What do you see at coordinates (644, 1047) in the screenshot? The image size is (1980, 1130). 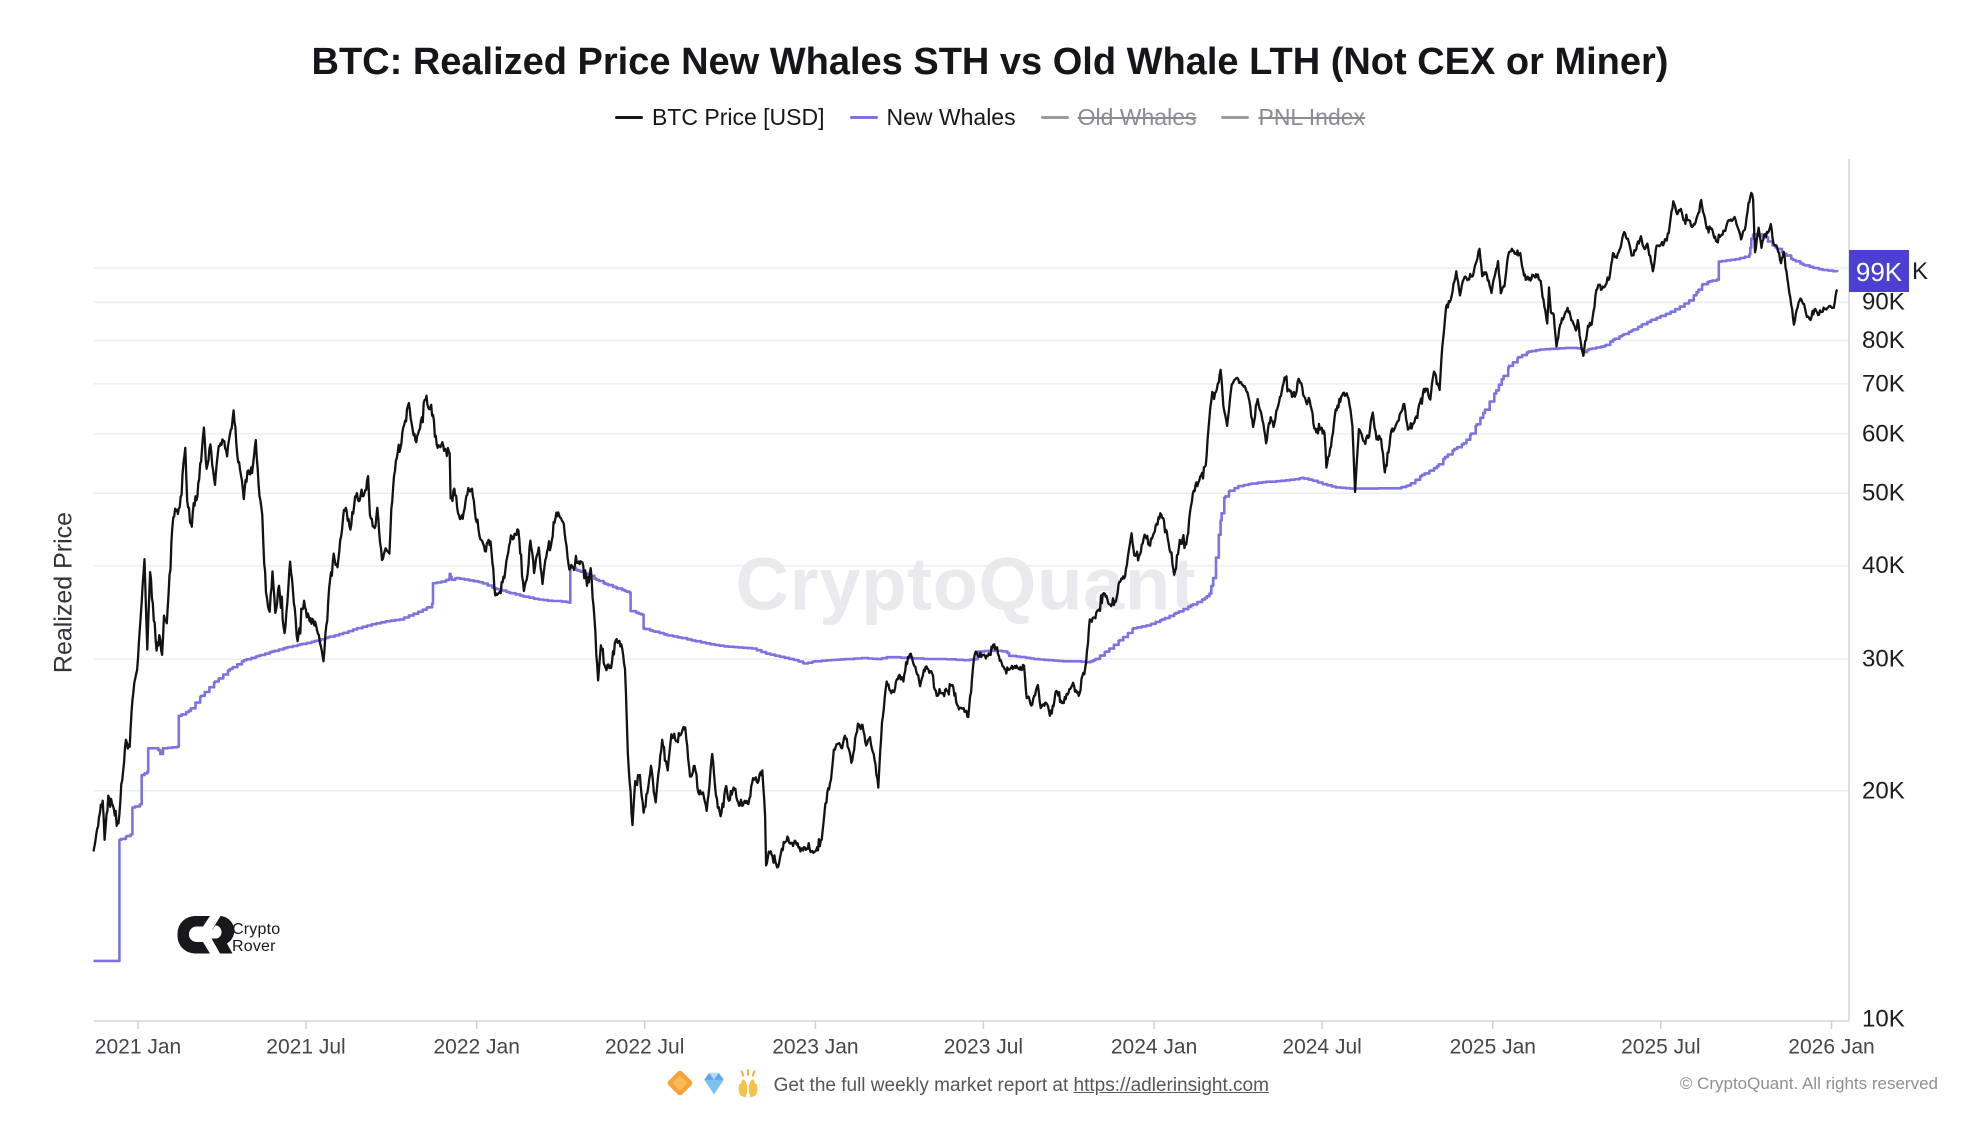 I see `svg-text: 2022 Jul` at bounding box center [644, 1047].